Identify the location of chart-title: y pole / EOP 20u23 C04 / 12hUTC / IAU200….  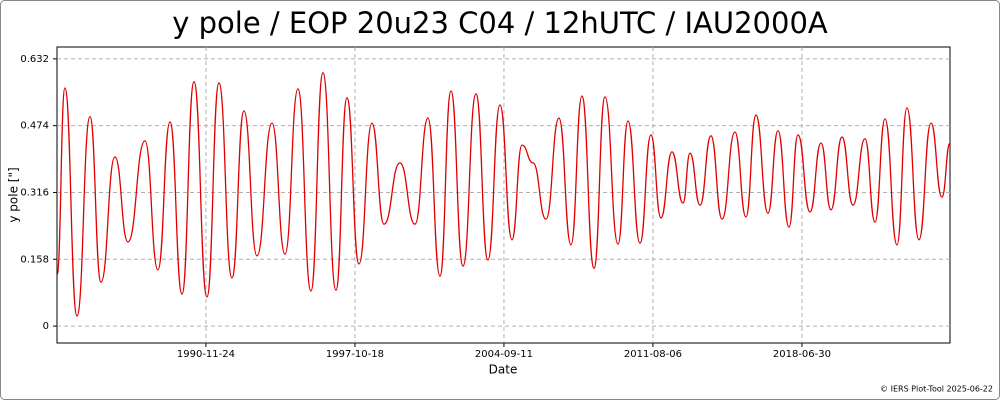
(500, 23).